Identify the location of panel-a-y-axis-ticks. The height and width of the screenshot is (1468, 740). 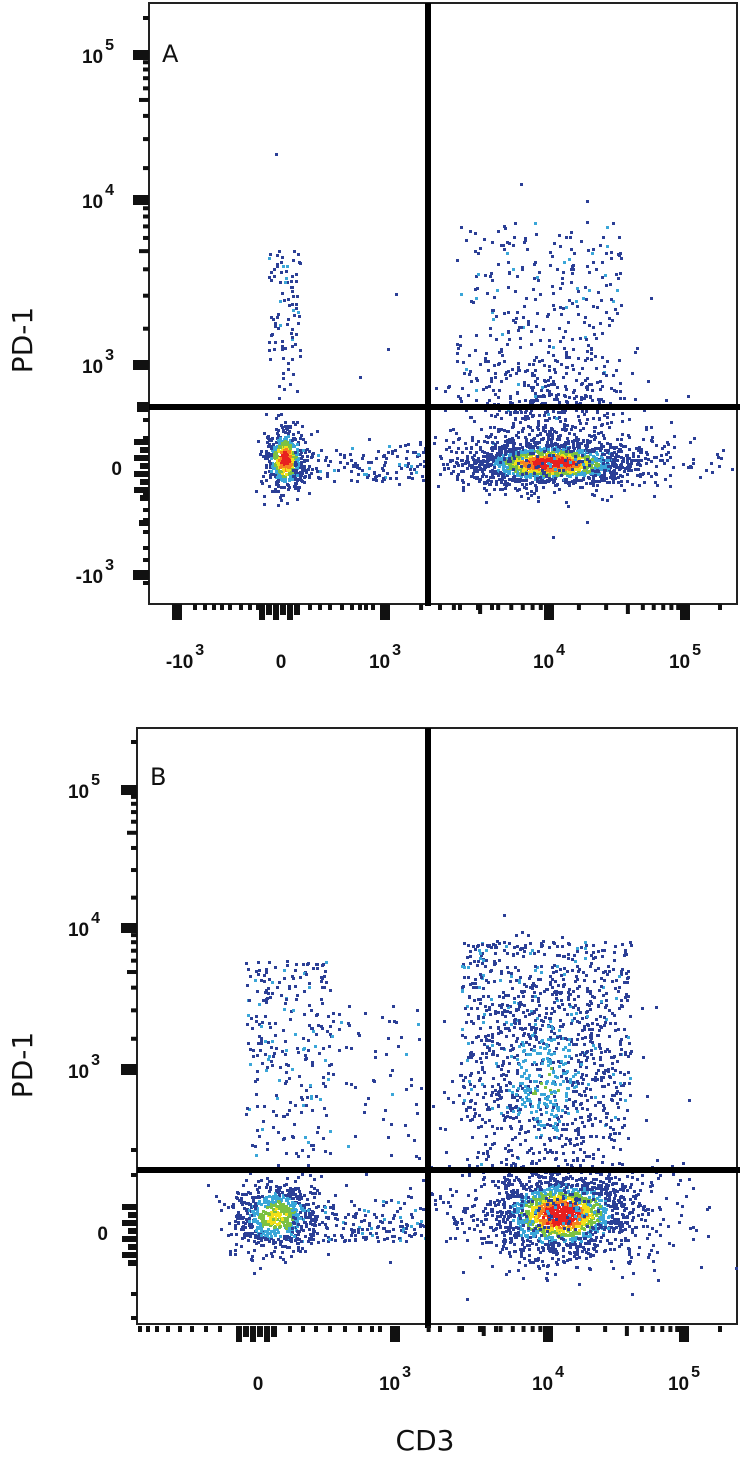
(141, 300).